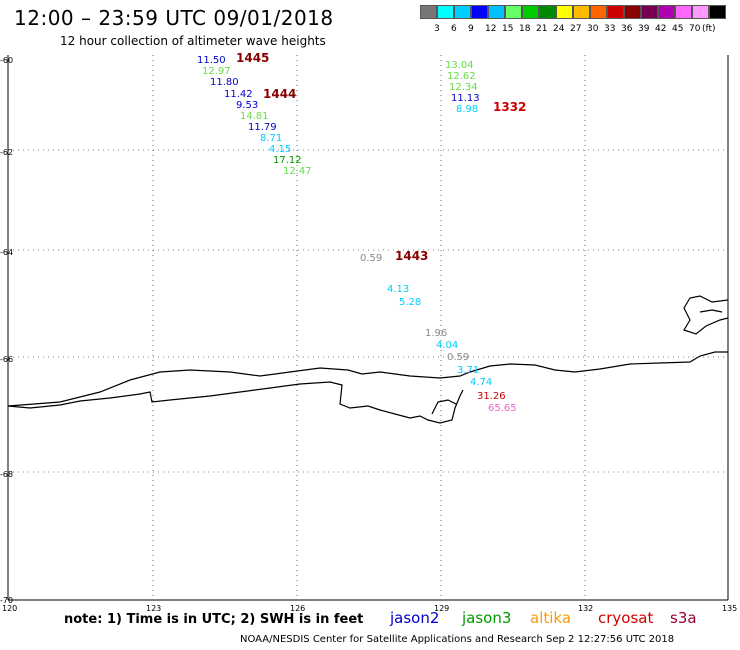 The image size is (740, 650). Describe the element at coordinates (593, 29) in the screenshot. I see `scale-label: 30` at that location.